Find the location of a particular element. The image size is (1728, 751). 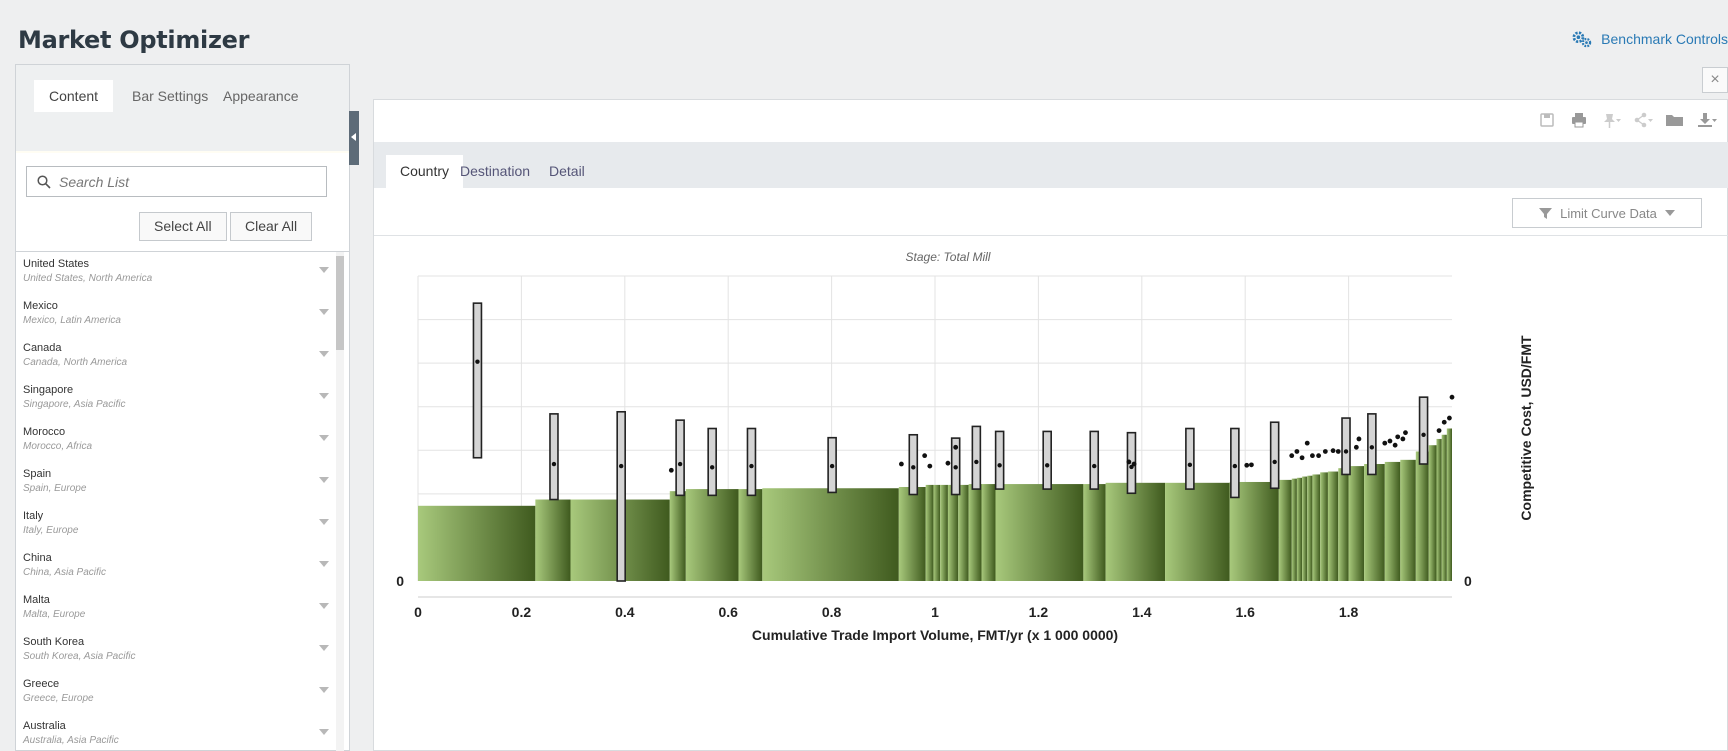

tab-detail: Detail is located at coordinates (567, 171).